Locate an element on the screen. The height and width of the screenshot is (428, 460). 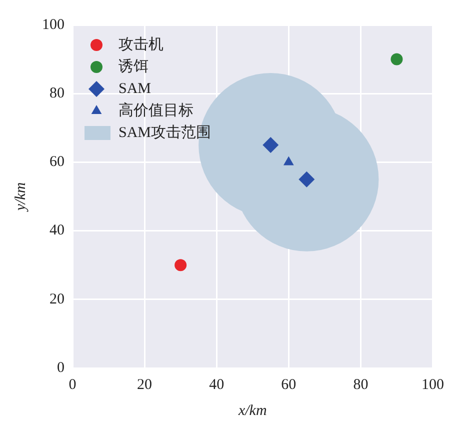
legend-label: 高价值目标 is located at coordinates (156, 110).